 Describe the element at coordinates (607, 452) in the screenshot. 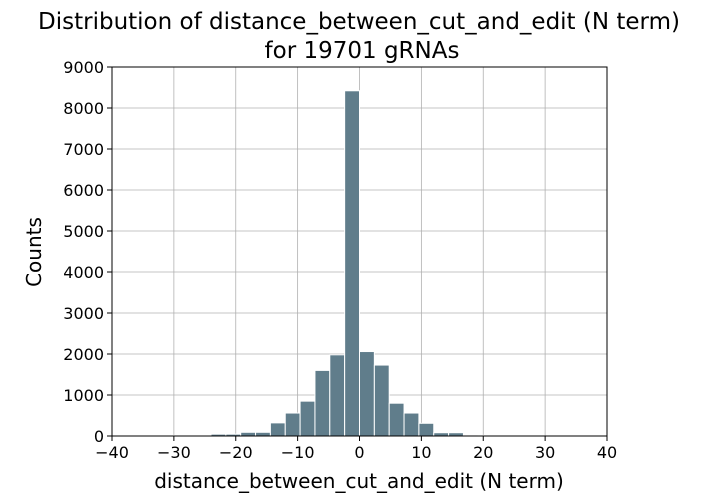

I see `x-tick-label: 40` at that location.